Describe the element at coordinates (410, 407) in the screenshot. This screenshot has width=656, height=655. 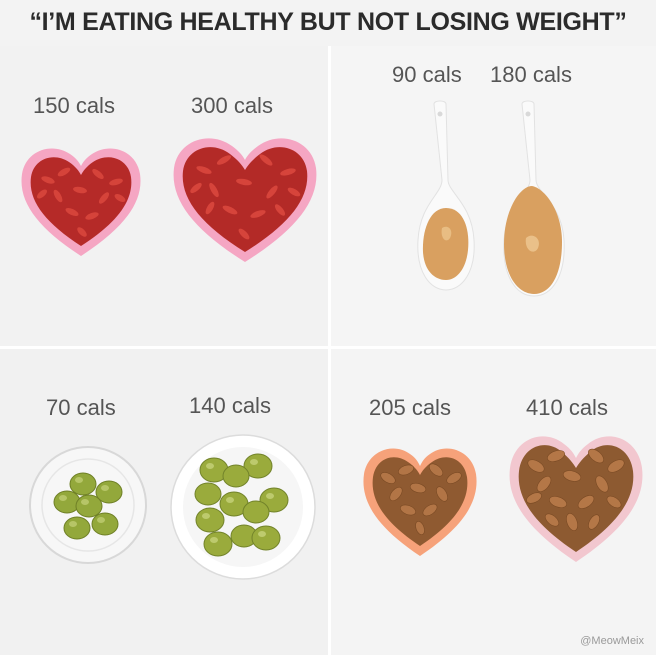
I see `almonds-small-calories: 205 cals` at that location.